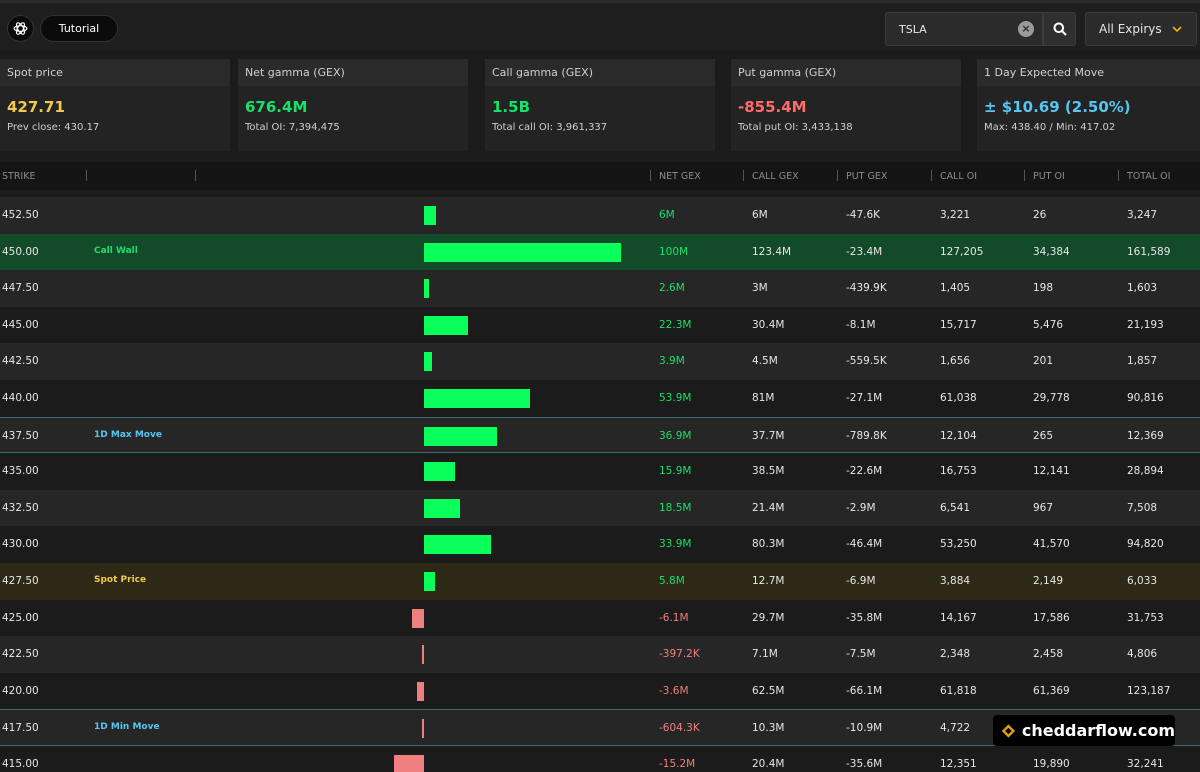  I want to click on cell-strike: 452.50, so click(20, 215).